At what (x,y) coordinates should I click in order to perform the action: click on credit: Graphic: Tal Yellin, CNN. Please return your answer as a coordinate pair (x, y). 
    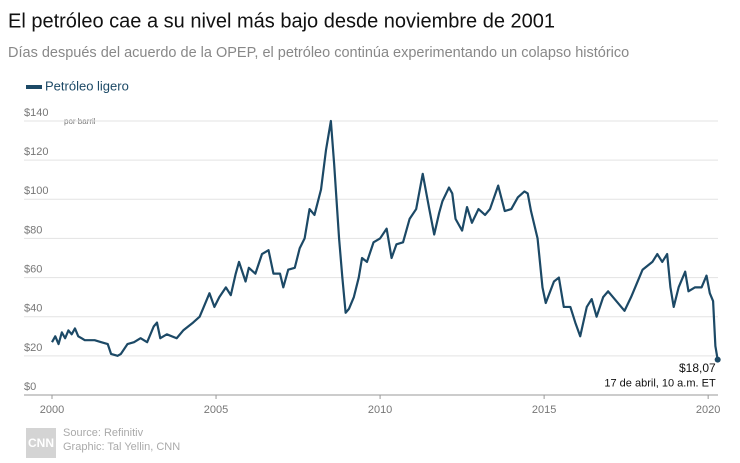
    Looking at the image, I should click on (121, 447).